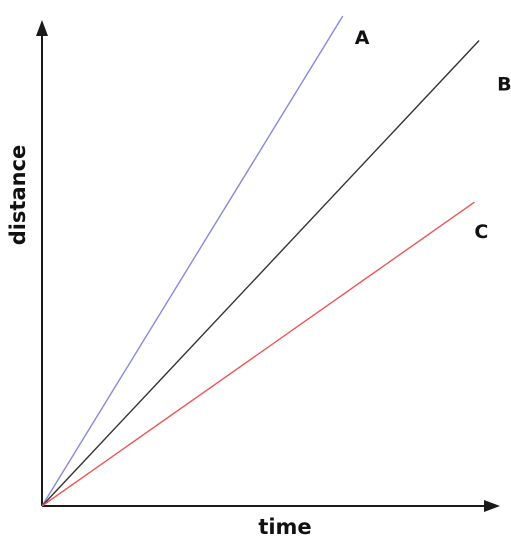 The width and height of the screenshot is (511, 540). I want to click on y-axis, so click(42, 263).